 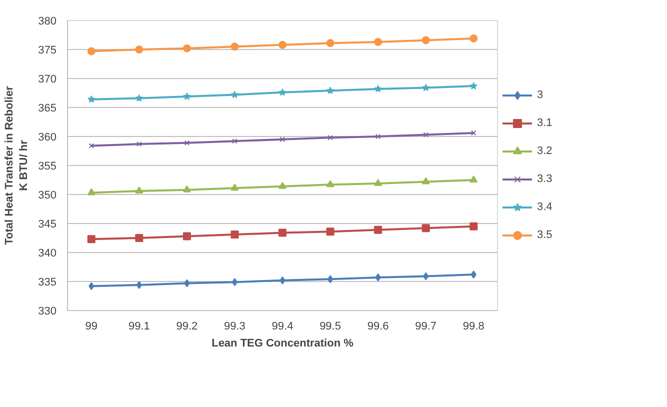 I want to click on y-tick-label: 350, so click(x=47, y=196).